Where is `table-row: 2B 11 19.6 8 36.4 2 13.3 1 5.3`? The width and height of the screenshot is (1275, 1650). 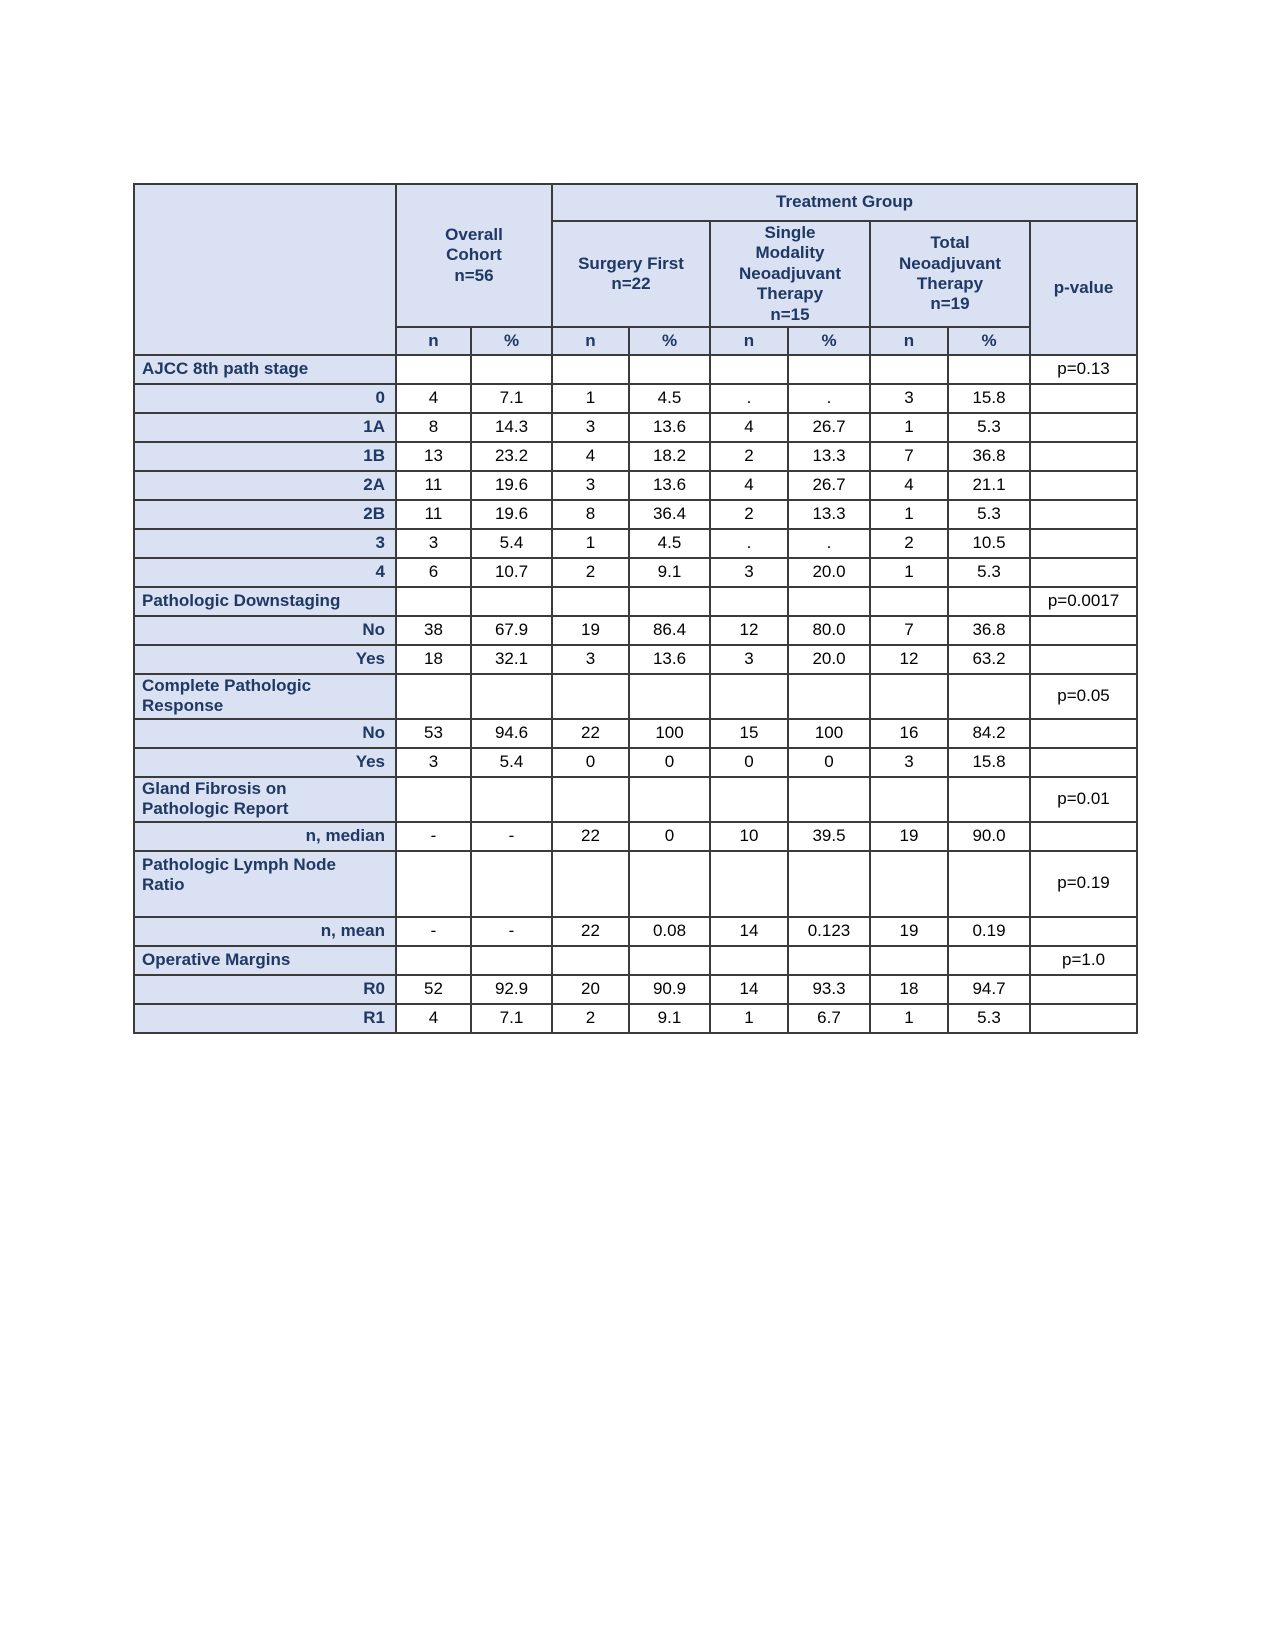
table-row: 2B 11 19.6 8 36.4 2 13.3 1 5.3 is located at coordinates (636, 514).